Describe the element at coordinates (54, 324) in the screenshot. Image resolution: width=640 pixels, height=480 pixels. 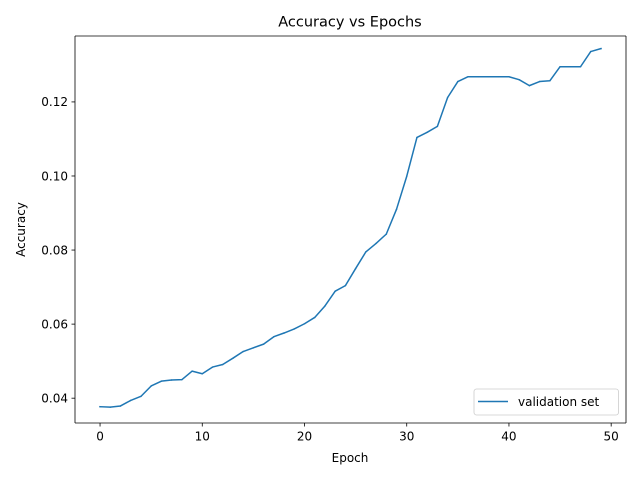
I see `y-tick-label: 0.06` at that location.